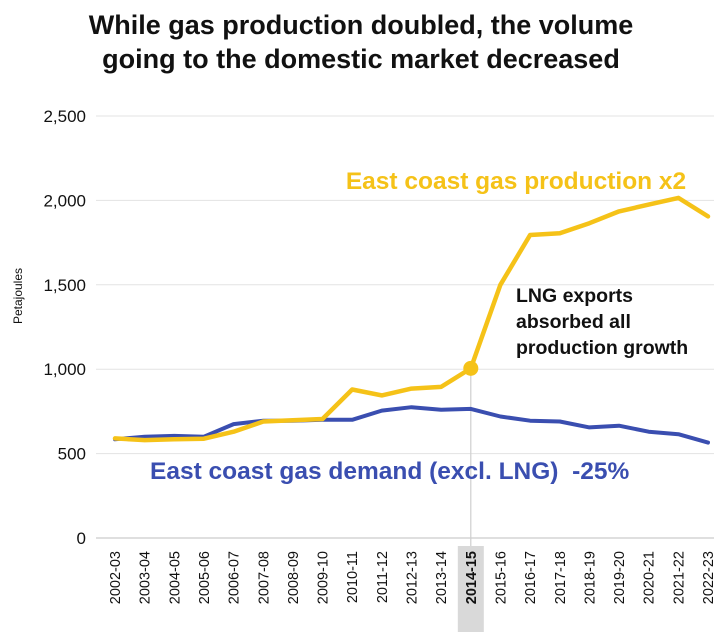 This screenshot has height=632, width=722. I want to click on x-tick-label: 2007-08, so click(264, 577).